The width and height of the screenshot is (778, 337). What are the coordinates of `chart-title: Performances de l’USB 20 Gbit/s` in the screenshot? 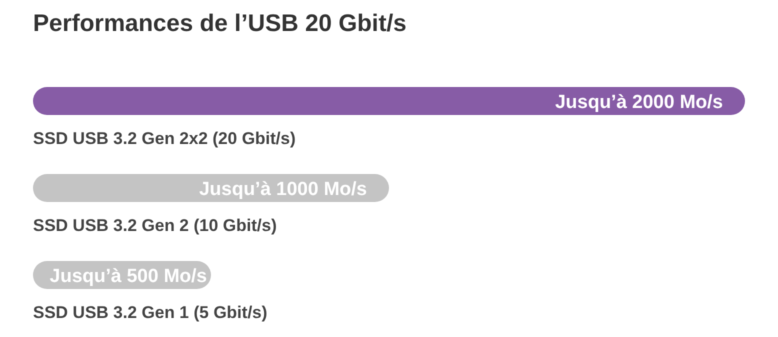 It's located at (219, 24).